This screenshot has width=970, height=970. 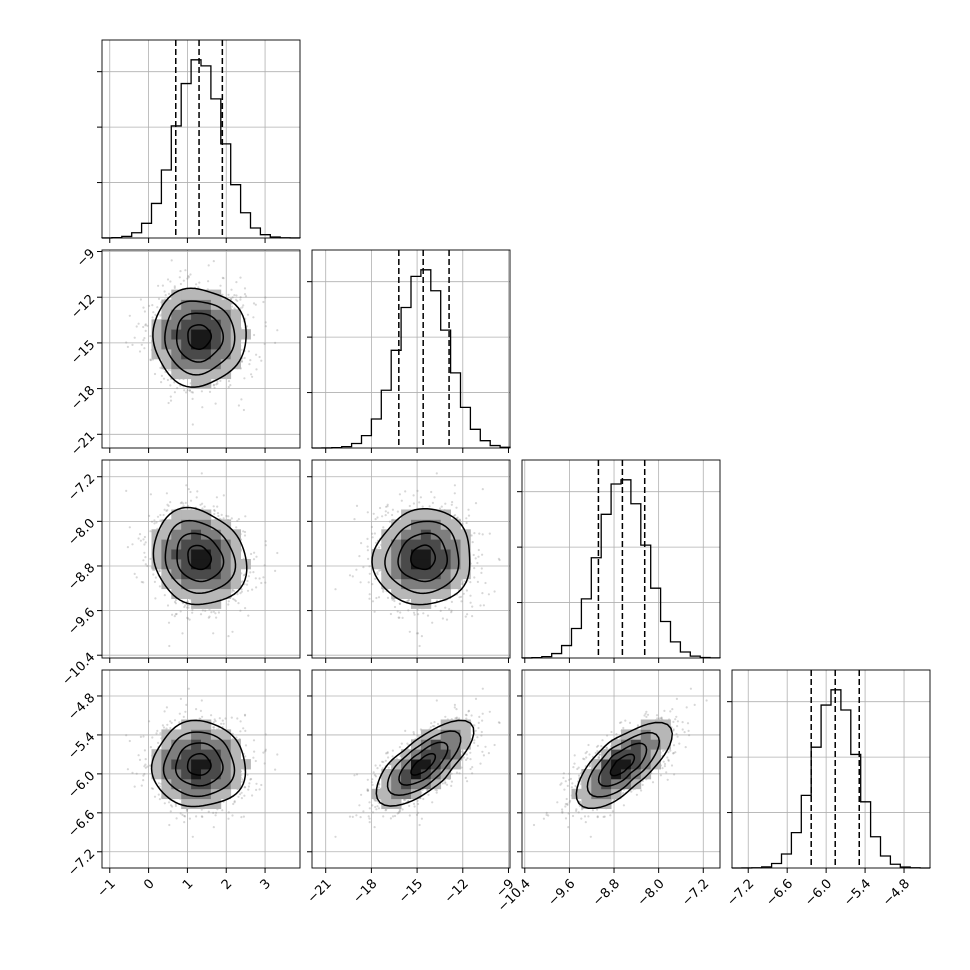 What do you see at coordinates (831, 769) in the screenshot?
I see `panel-frame` at bounding box center [831, 769].